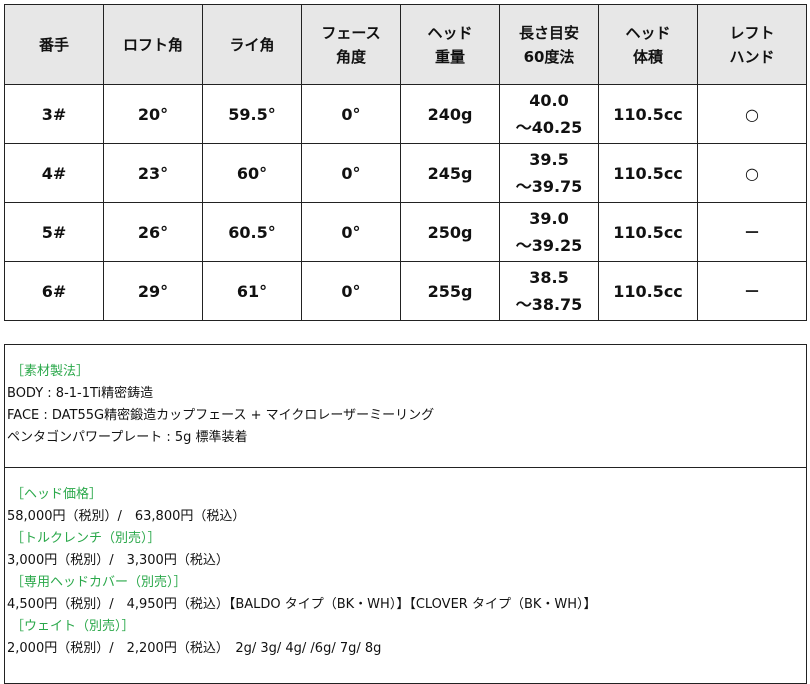 The width and height of the screenshot is (810, 684). Describe the element at coordinates (252, 232) in the screenshot. I see `cell-lie: 60.5°` at that location.